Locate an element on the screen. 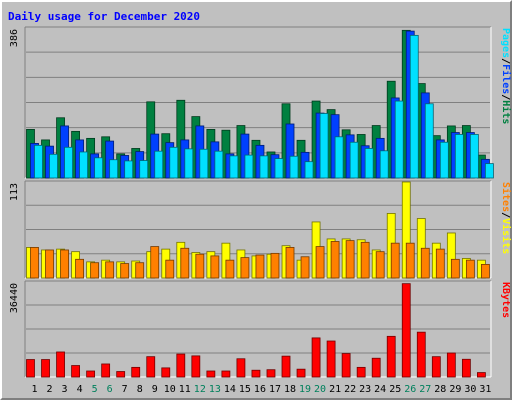 Image resolution: width=512 pixels, height=400 pixels. day-label-2: 2 is located at coordinates (50, 389).